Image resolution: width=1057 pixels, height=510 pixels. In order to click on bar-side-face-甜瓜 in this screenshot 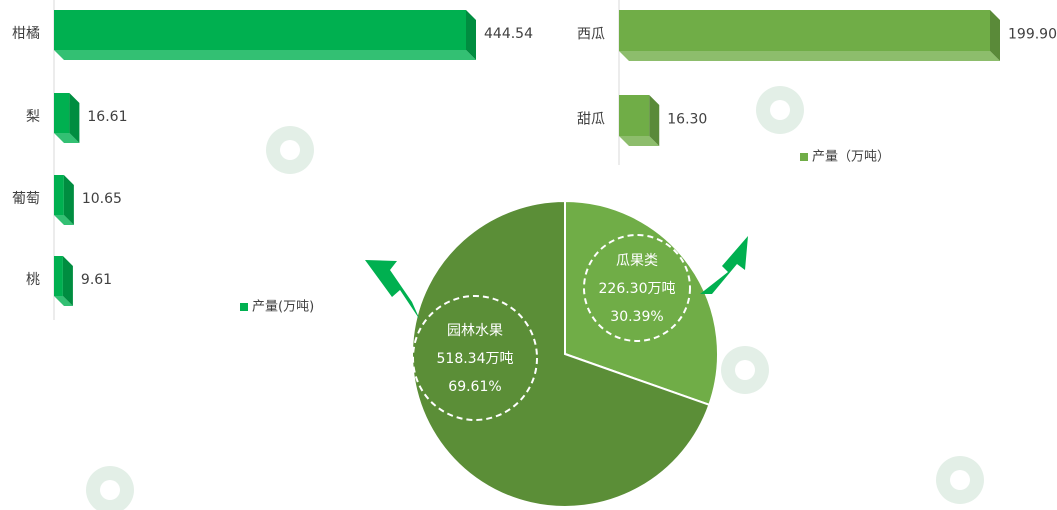, I will do `click(654, 120)`.